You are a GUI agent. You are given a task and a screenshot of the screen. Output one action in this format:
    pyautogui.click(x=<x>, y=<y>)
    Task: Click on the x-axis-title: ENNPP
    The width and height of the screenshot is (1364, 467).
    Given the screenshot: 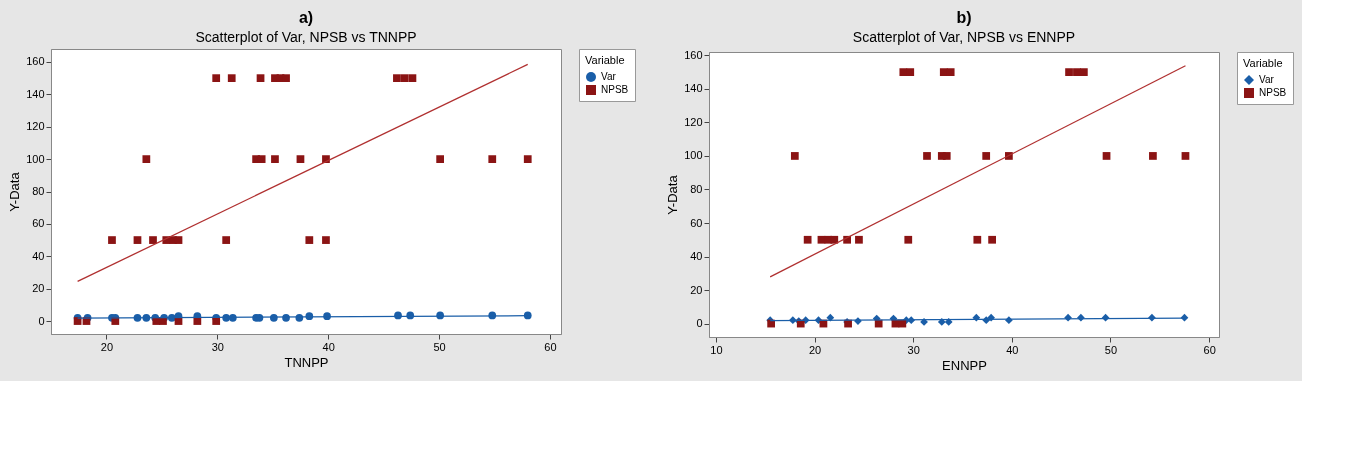 What is the action you would take?
    pyautogui.click(x=964, y=365)
    